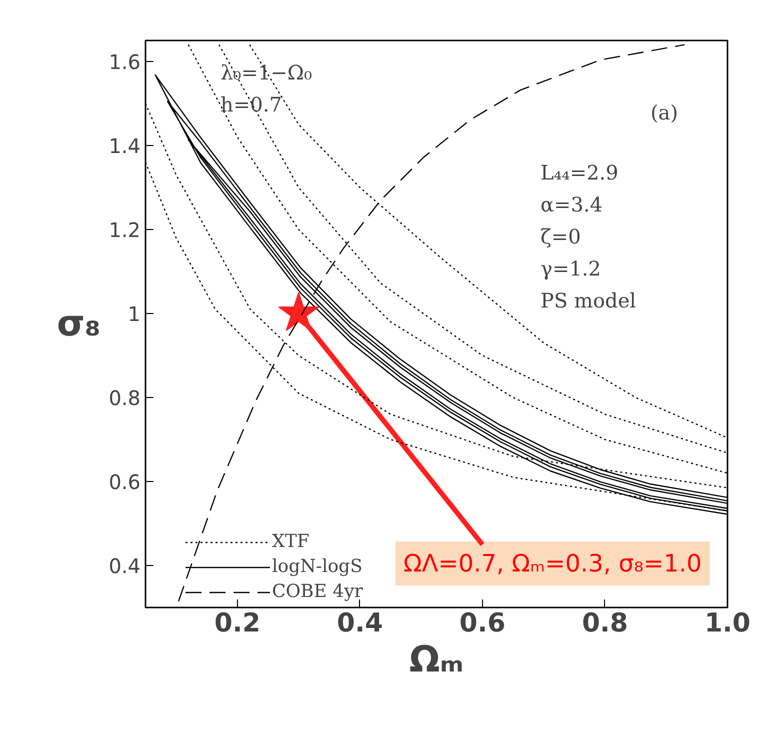 This screenshot has height=742, width=761. I want to click on y-tick-label: 1.4, so click(124, 146).